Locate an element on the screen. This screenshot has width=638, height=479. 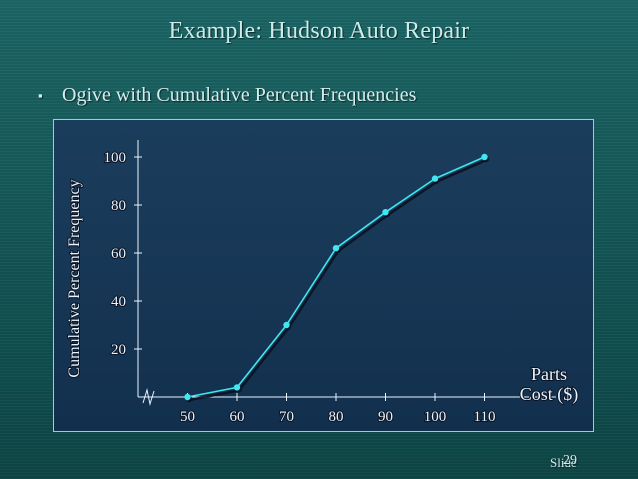
y-tick-label: 60 is located at coordinates (118, 254).